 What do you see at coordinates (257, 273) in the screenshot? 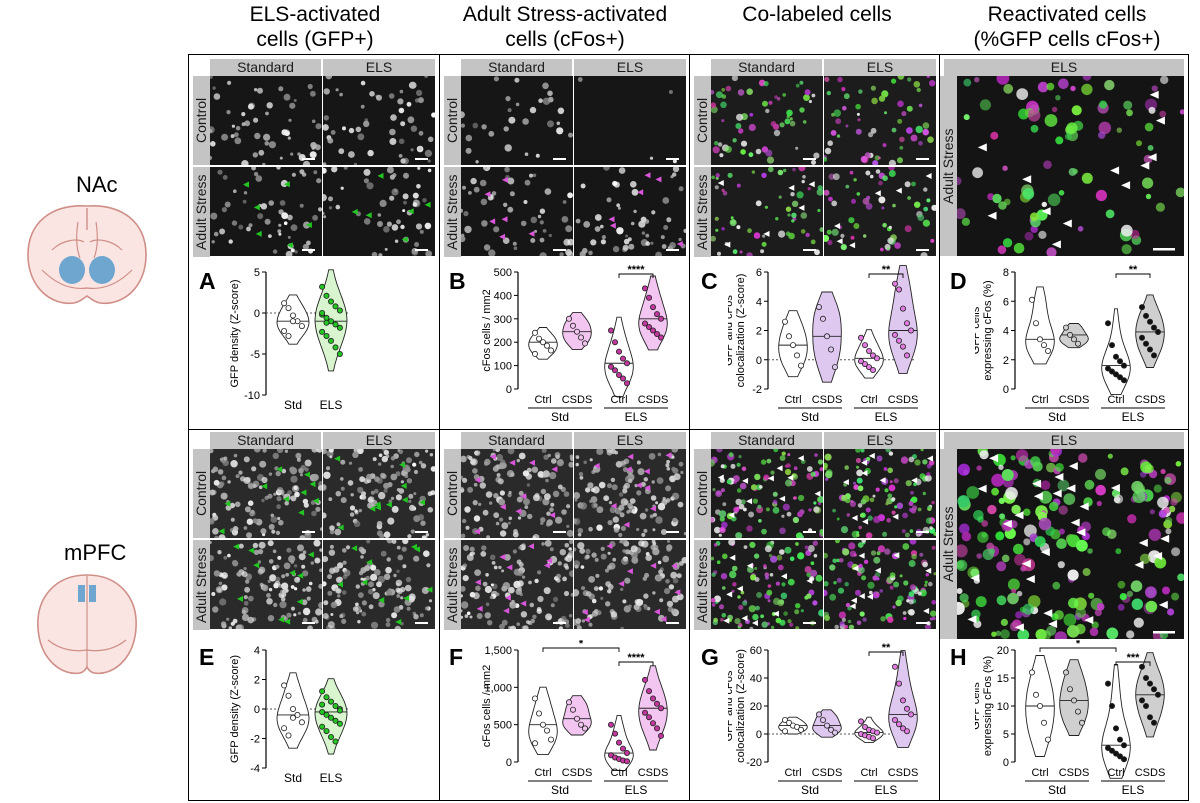
I see `y-tick-label: 5` at bounding box center [257, 273].